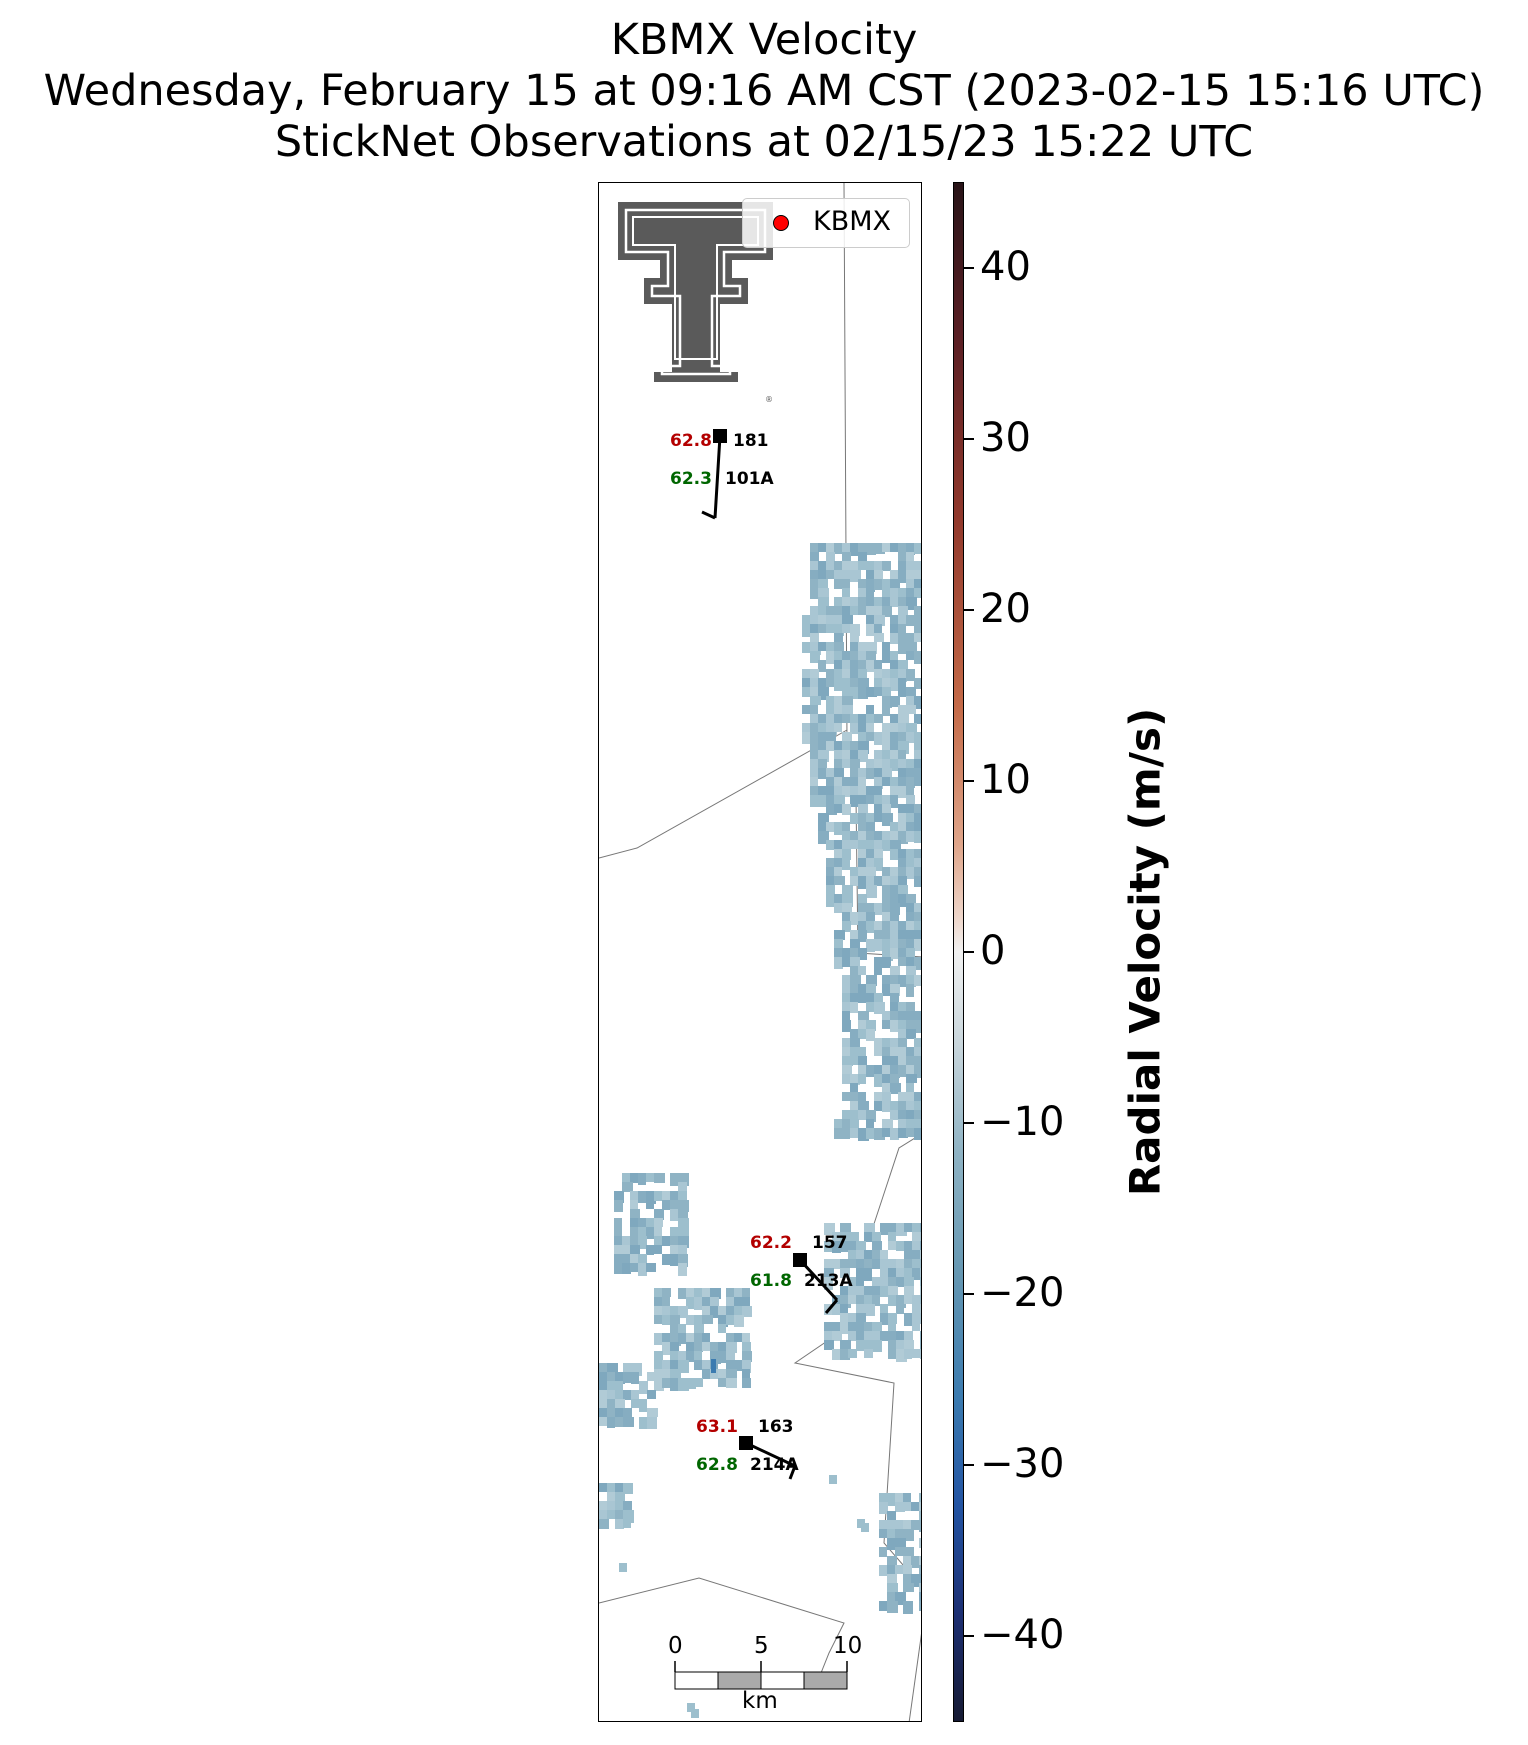  I want to click on colorbar-label: Radial Velocity (m/s), so click(1145, 952).